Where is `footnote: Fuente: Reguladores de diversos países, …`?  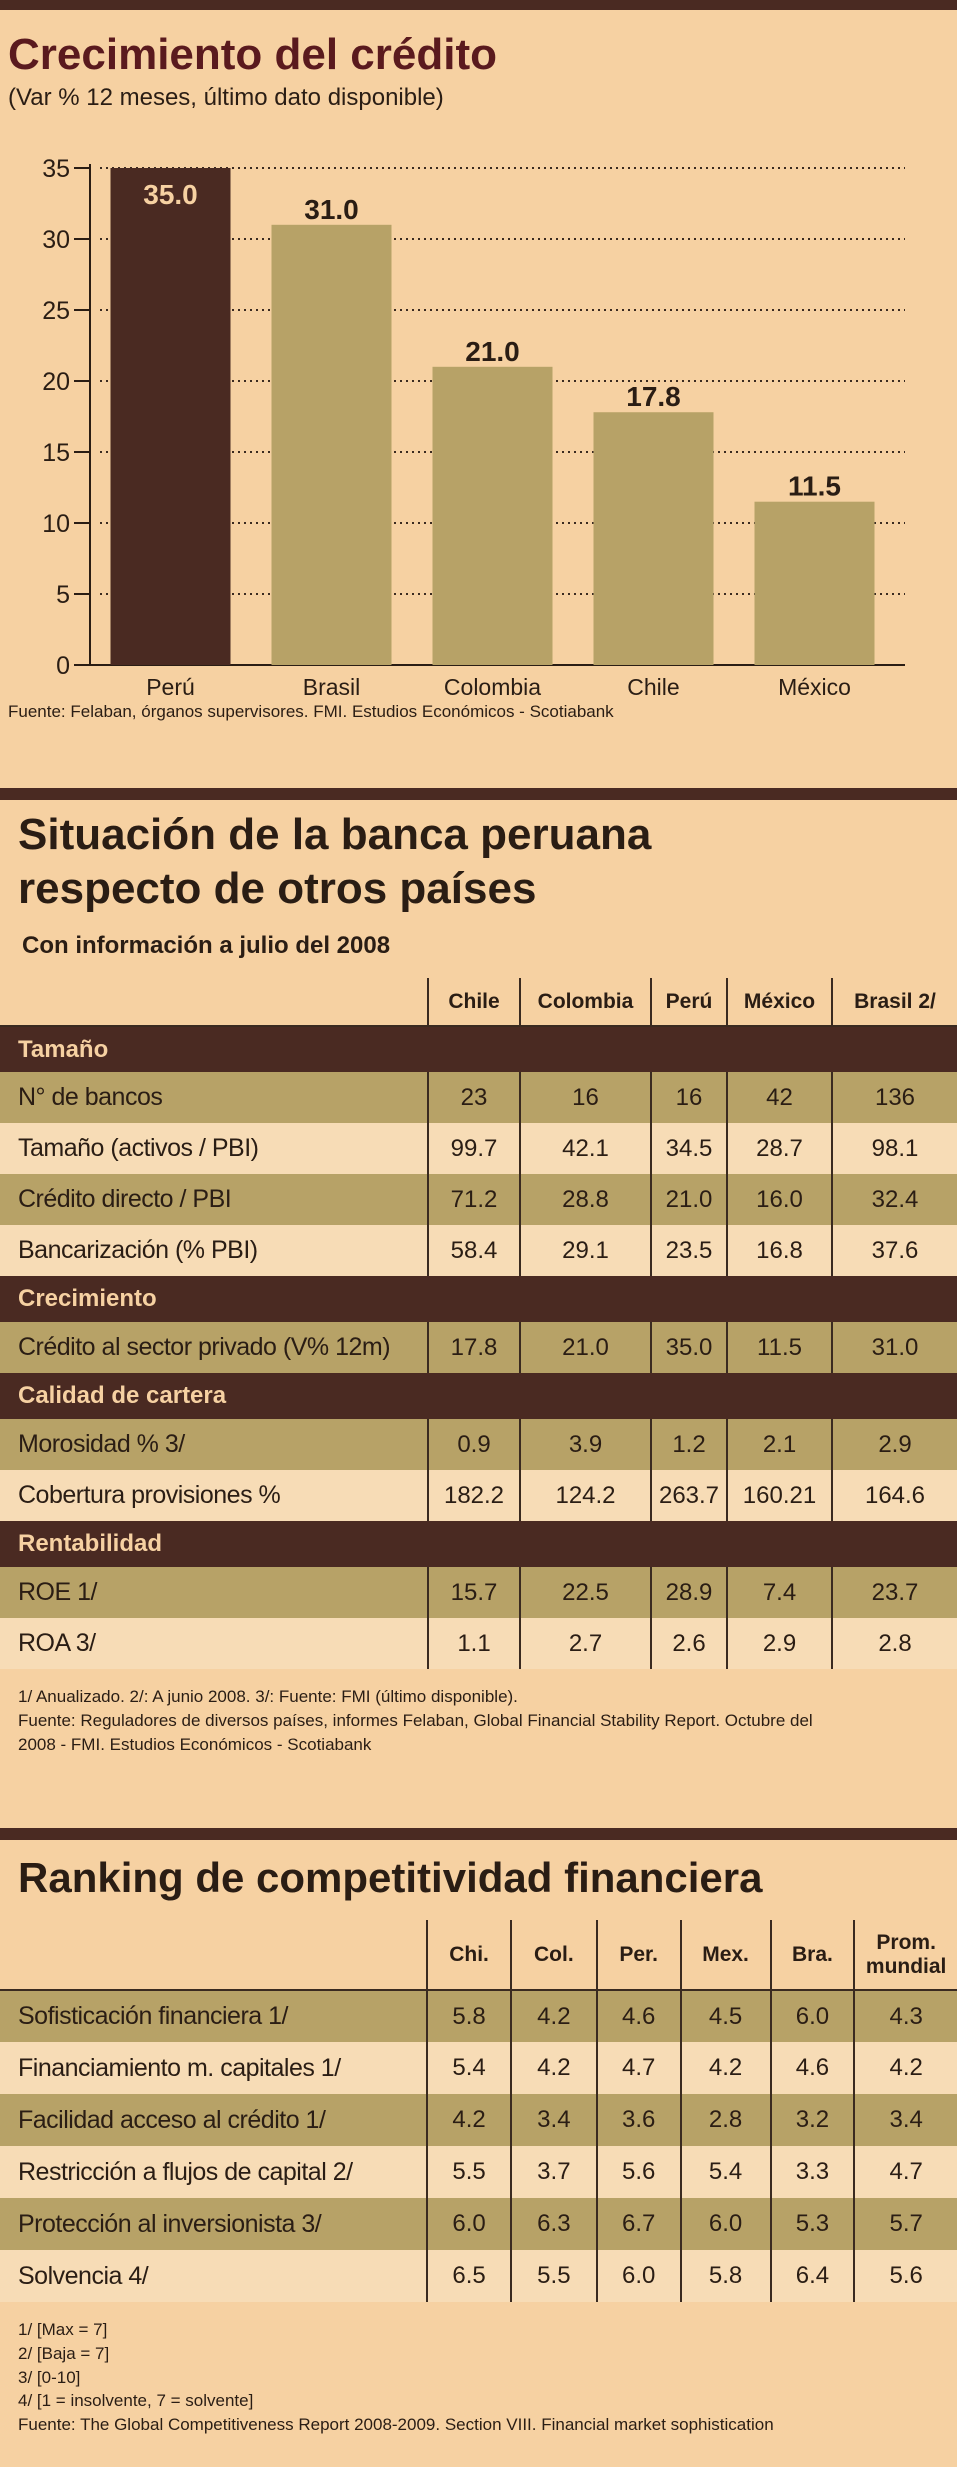 footnote: Fuente: Reguladores de diversos países, … is located at coordinates (415, 1720).